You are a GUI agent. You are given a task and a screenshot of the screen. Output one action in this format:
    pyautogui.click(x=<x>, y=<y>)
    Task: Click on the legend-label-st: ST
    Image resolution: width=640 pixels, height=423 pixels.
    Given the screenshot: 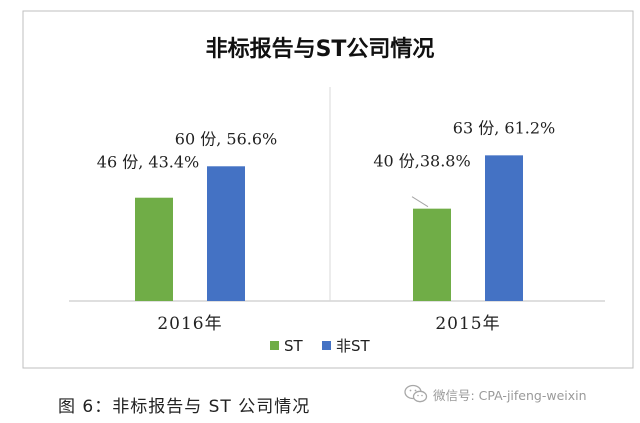 What is the action you would take?
    pyautogui.click(x=294, y=346)
    